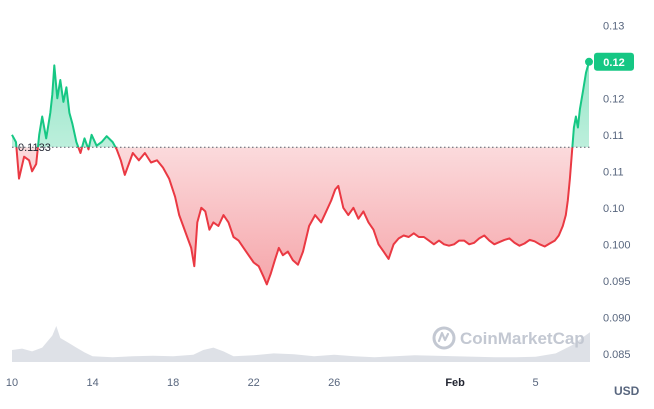 This screenshot has width=654, height=409. I want to click on coinmarketcap-watermark: CoinMarketCap, so click(508, 338).